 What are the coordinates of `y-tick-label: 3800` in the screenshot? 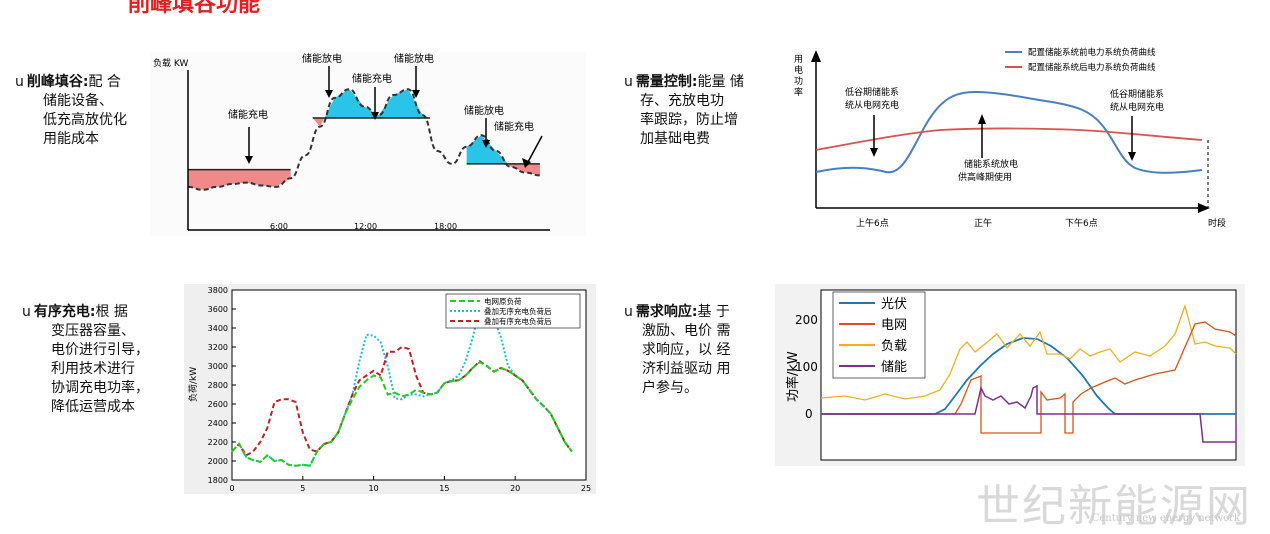 It's located at (218, 290).